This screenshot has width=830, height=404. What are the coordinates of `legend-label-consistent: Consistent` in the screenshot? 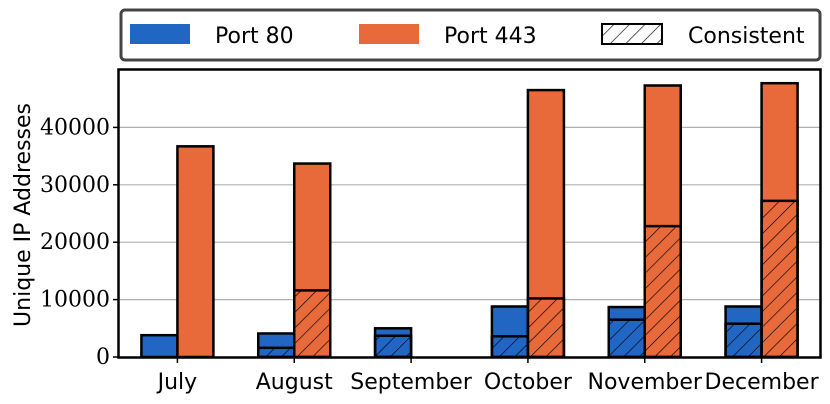 It's located at (746, 36).